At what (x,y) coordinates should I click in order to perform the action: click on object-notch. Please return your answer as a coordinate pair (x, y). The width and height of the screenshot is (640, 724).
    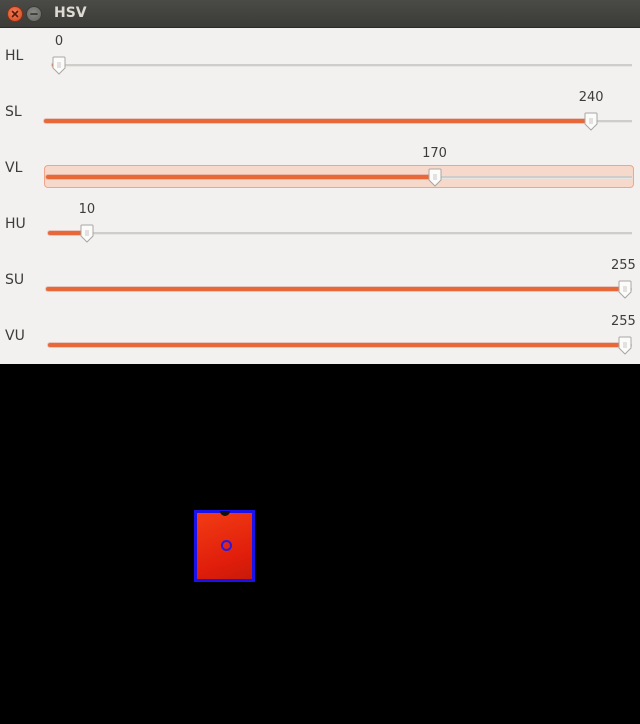
    Looking at the image, I should click on (225, 513).